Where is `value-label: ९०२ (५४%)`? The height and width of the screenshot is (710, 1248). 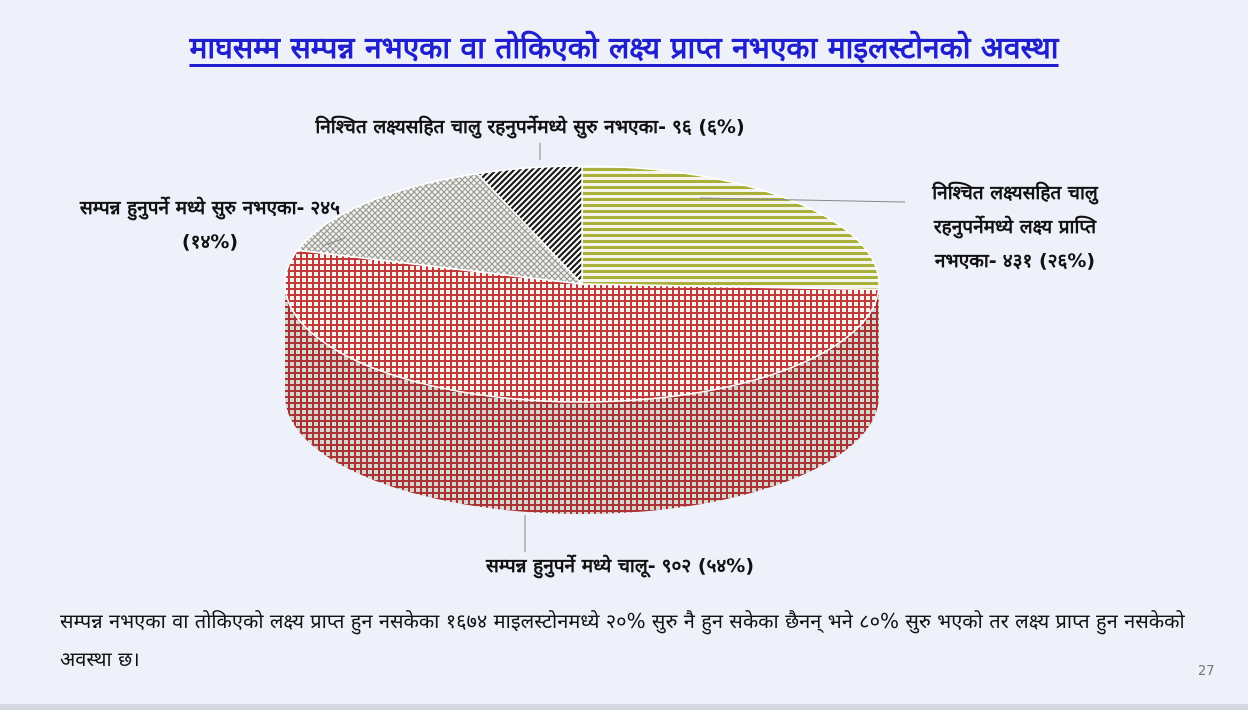 value-label: ९०२ (५४%) is located at coordinates (708, 566).